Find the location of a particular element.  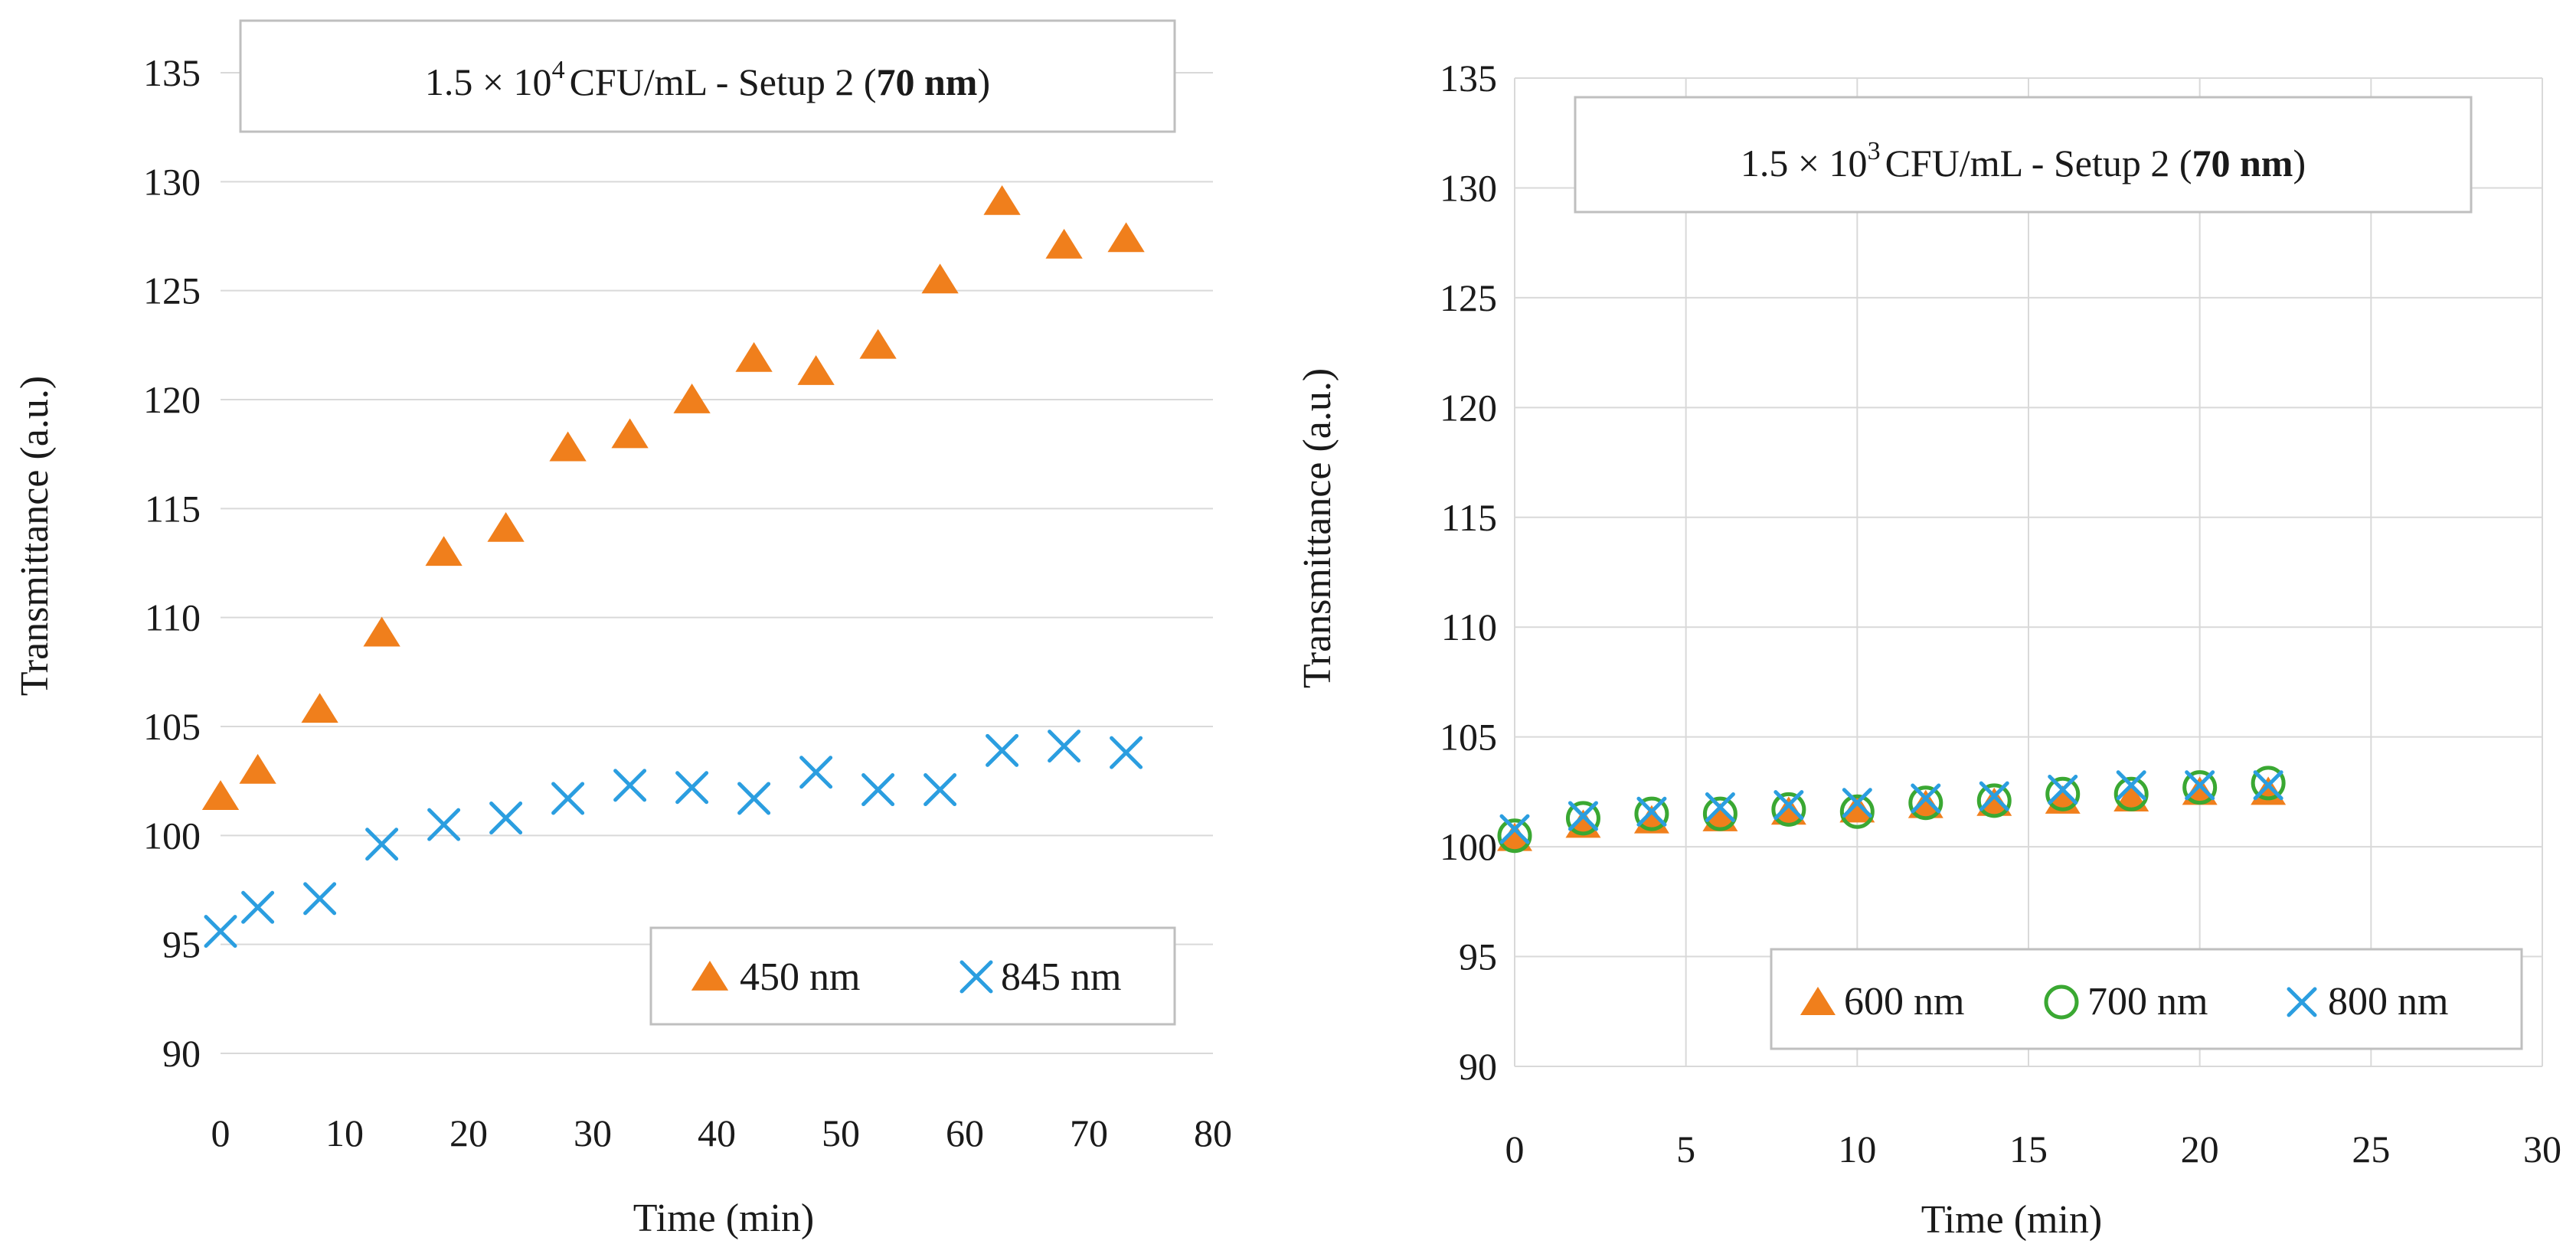

legend-marker-700nm is located at coordinates (2061, 1002).